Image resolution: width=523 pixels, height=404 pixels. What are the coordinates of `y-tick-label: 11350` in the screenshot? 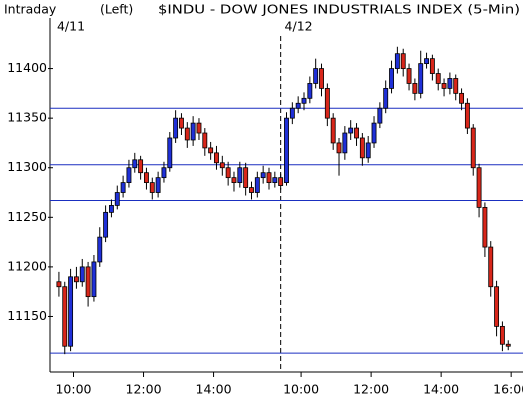 It's located at (27, 117).